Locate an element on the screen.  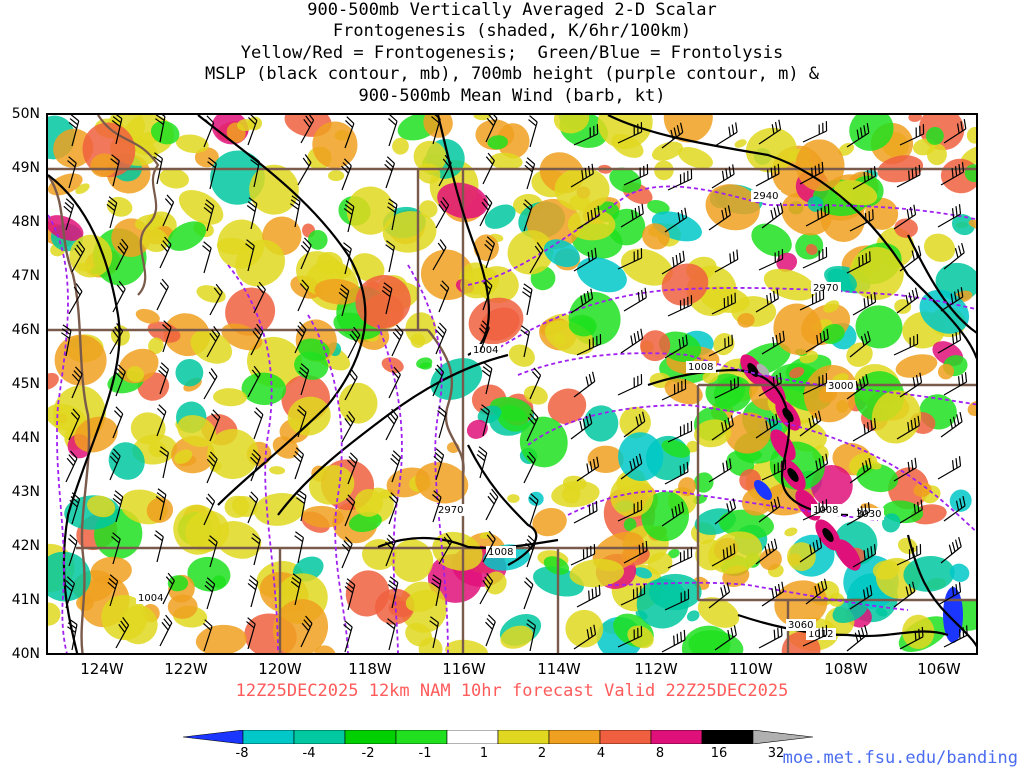
frontolysis-core is located at coordinates (763, 490).